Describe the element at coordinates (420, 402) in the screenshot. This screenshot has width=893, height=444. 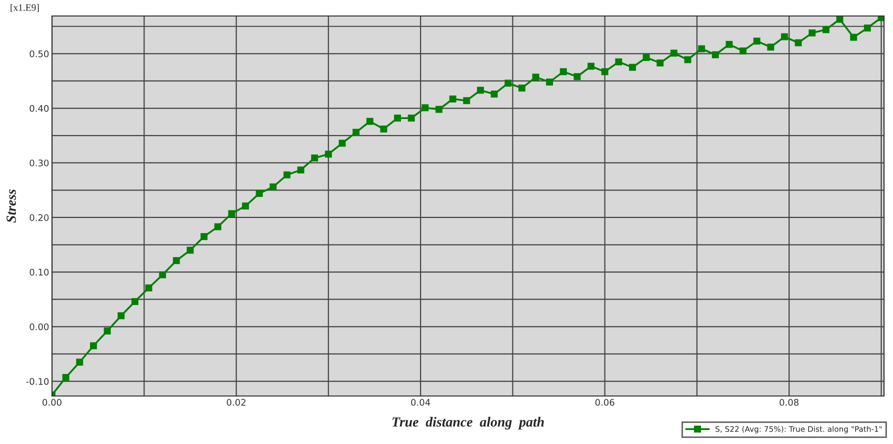
I see `x-tick-label: 0.04` at that location.